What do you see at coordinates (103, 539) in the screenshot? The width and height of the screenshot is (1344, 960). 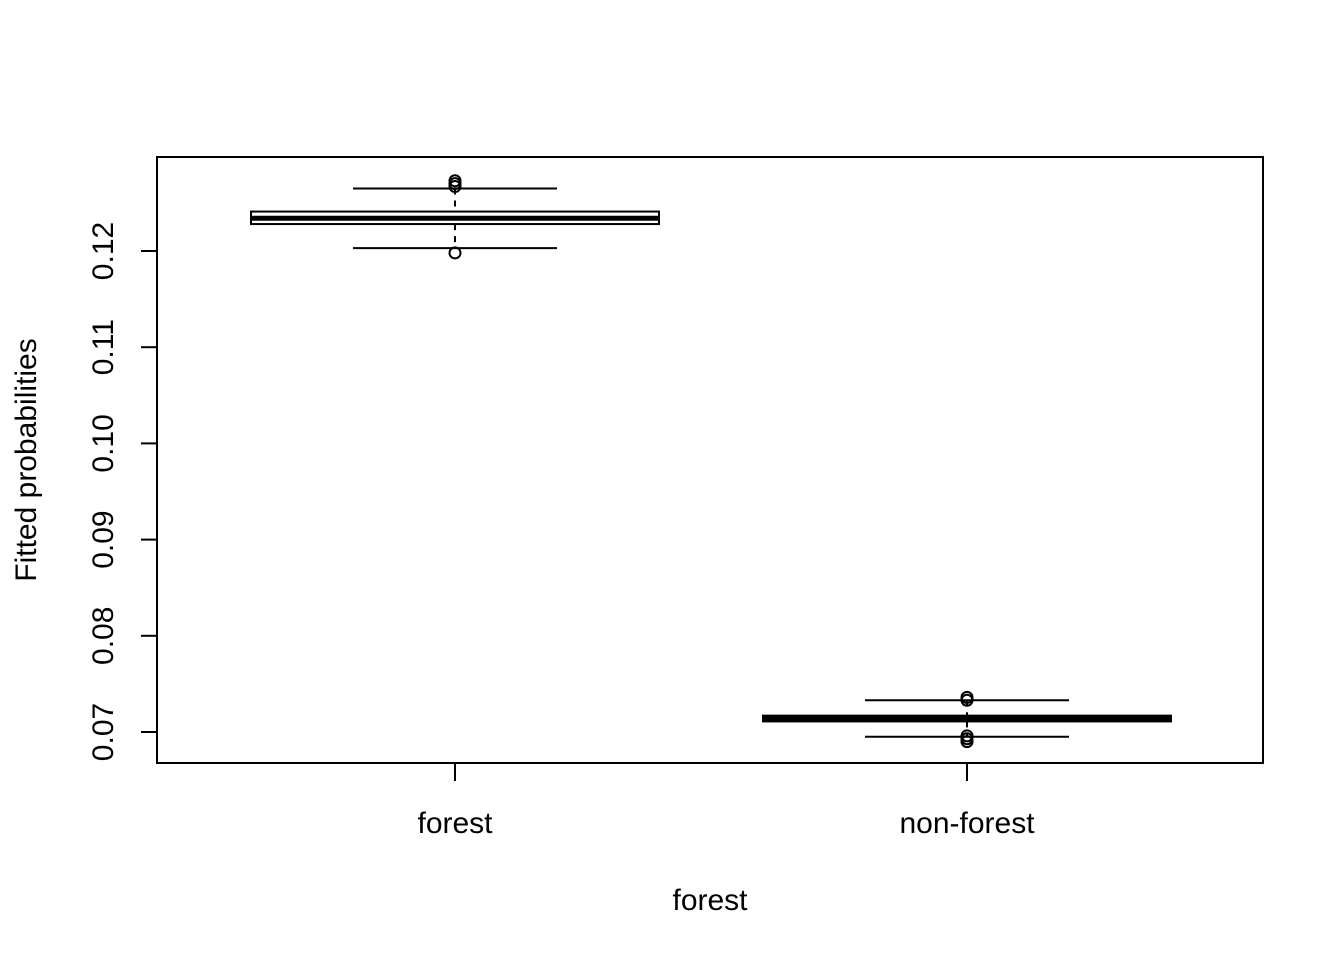 I see `y-tick-label: 0.09` at bounding box center [103, 539].